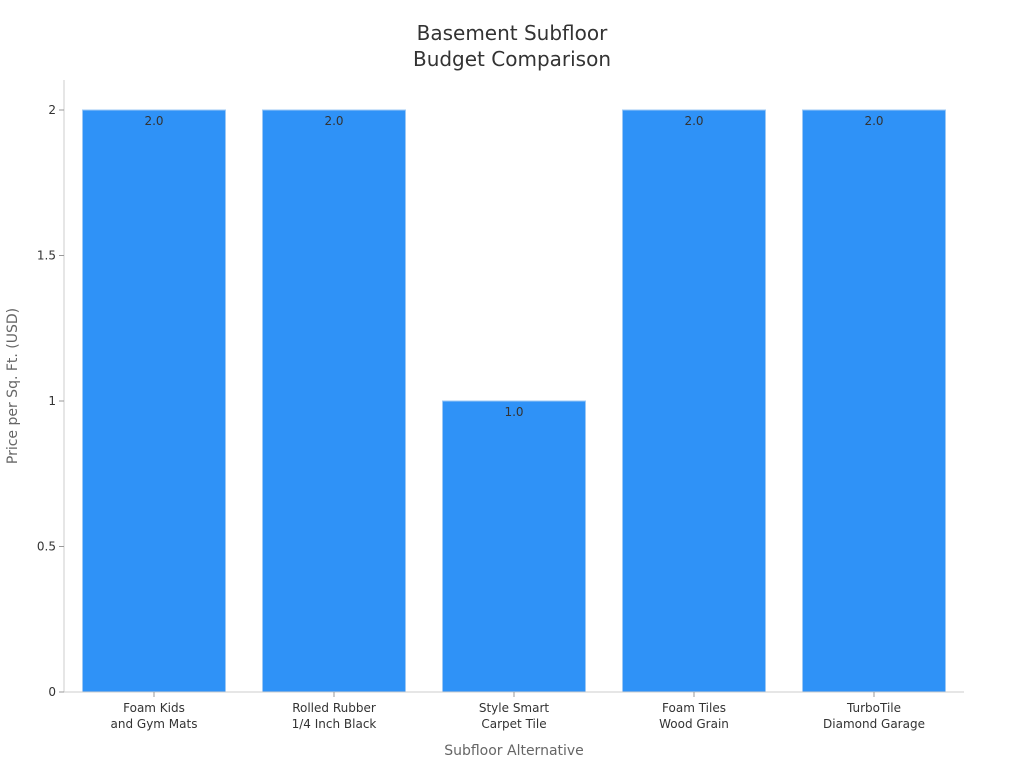  I want to click on x-tick-label-line: and Gym Mats, so click(154, 724).